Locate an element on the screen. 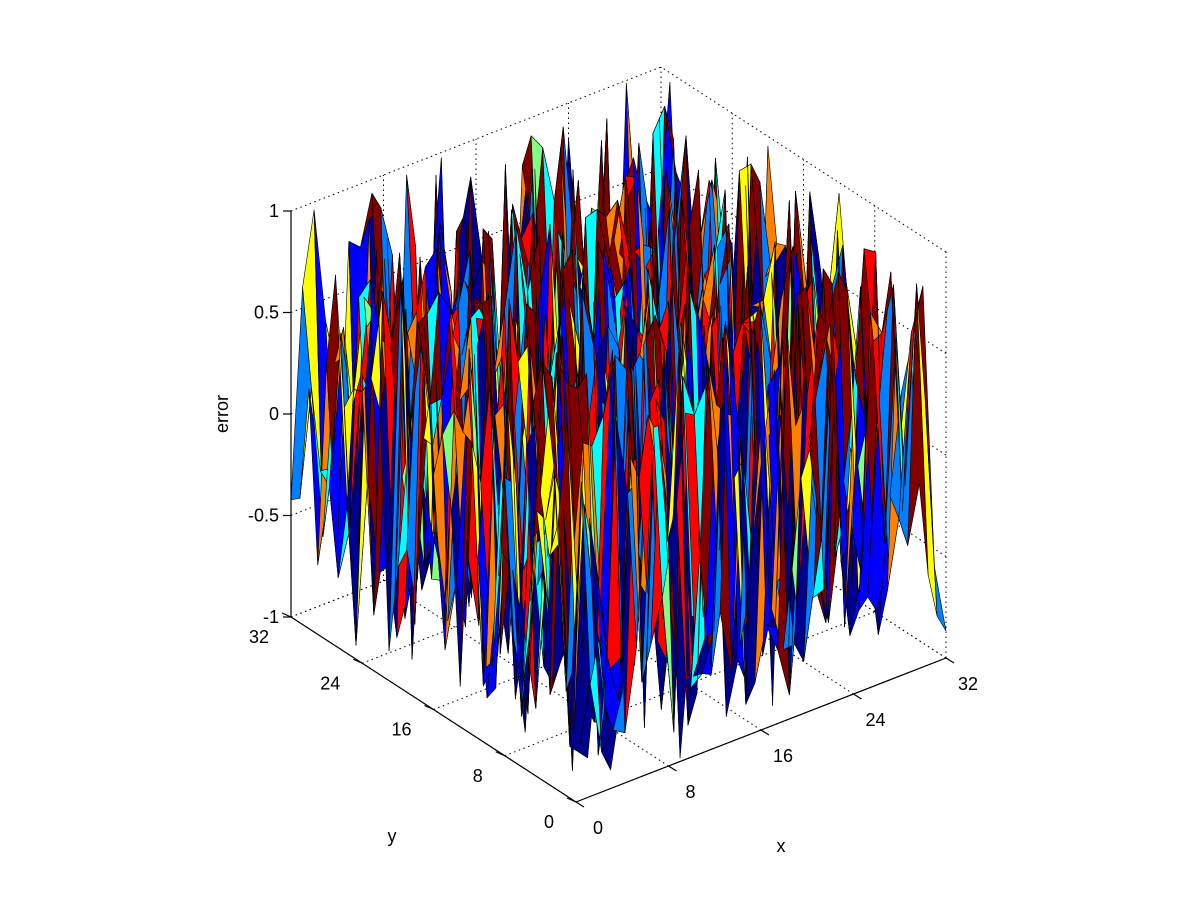 The height and width of the screenshot is (901, 1200). y-tick-label: 16 is located at coordinates (401, 730).